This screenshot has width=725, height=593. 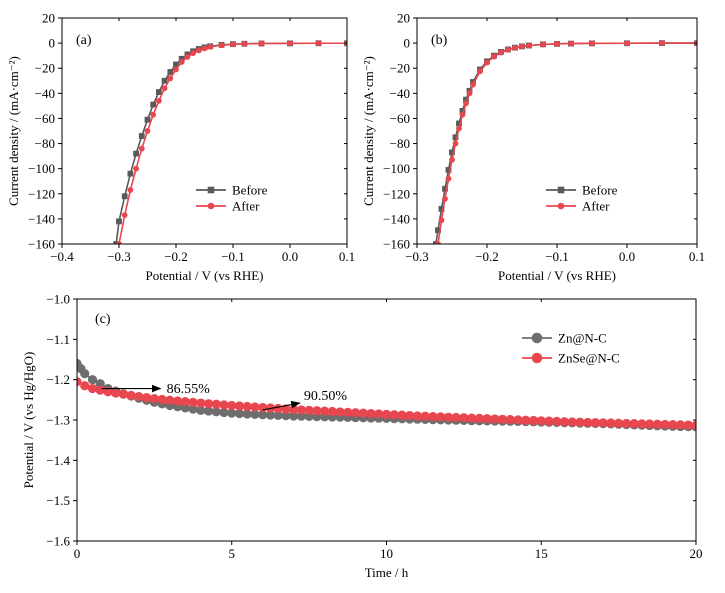 I want to click on panel-a-y-tick-label: −40, so click(x=45, y=93).